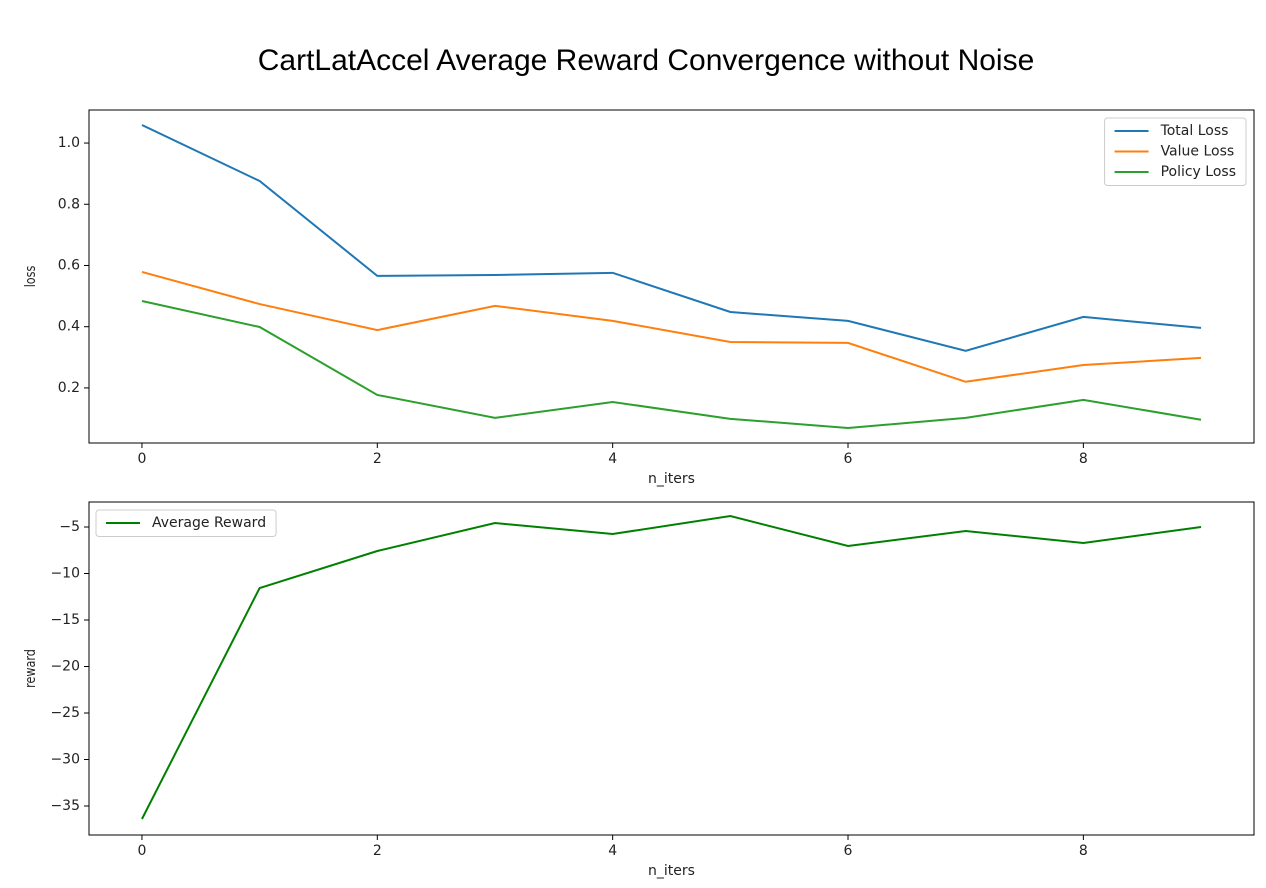 Image resolution: width=1266 pixels, height=888 pixels. I want to click on y-axis-label: reward, so click(30, 668).